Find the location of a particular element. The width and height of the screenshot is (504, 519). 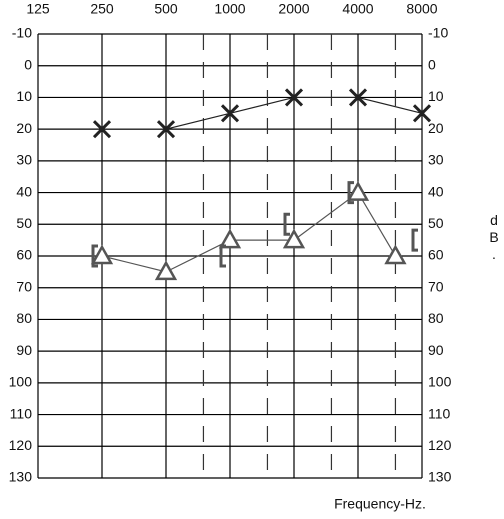

y-tick-label-right: 80 is located at coordinates (436, 318).